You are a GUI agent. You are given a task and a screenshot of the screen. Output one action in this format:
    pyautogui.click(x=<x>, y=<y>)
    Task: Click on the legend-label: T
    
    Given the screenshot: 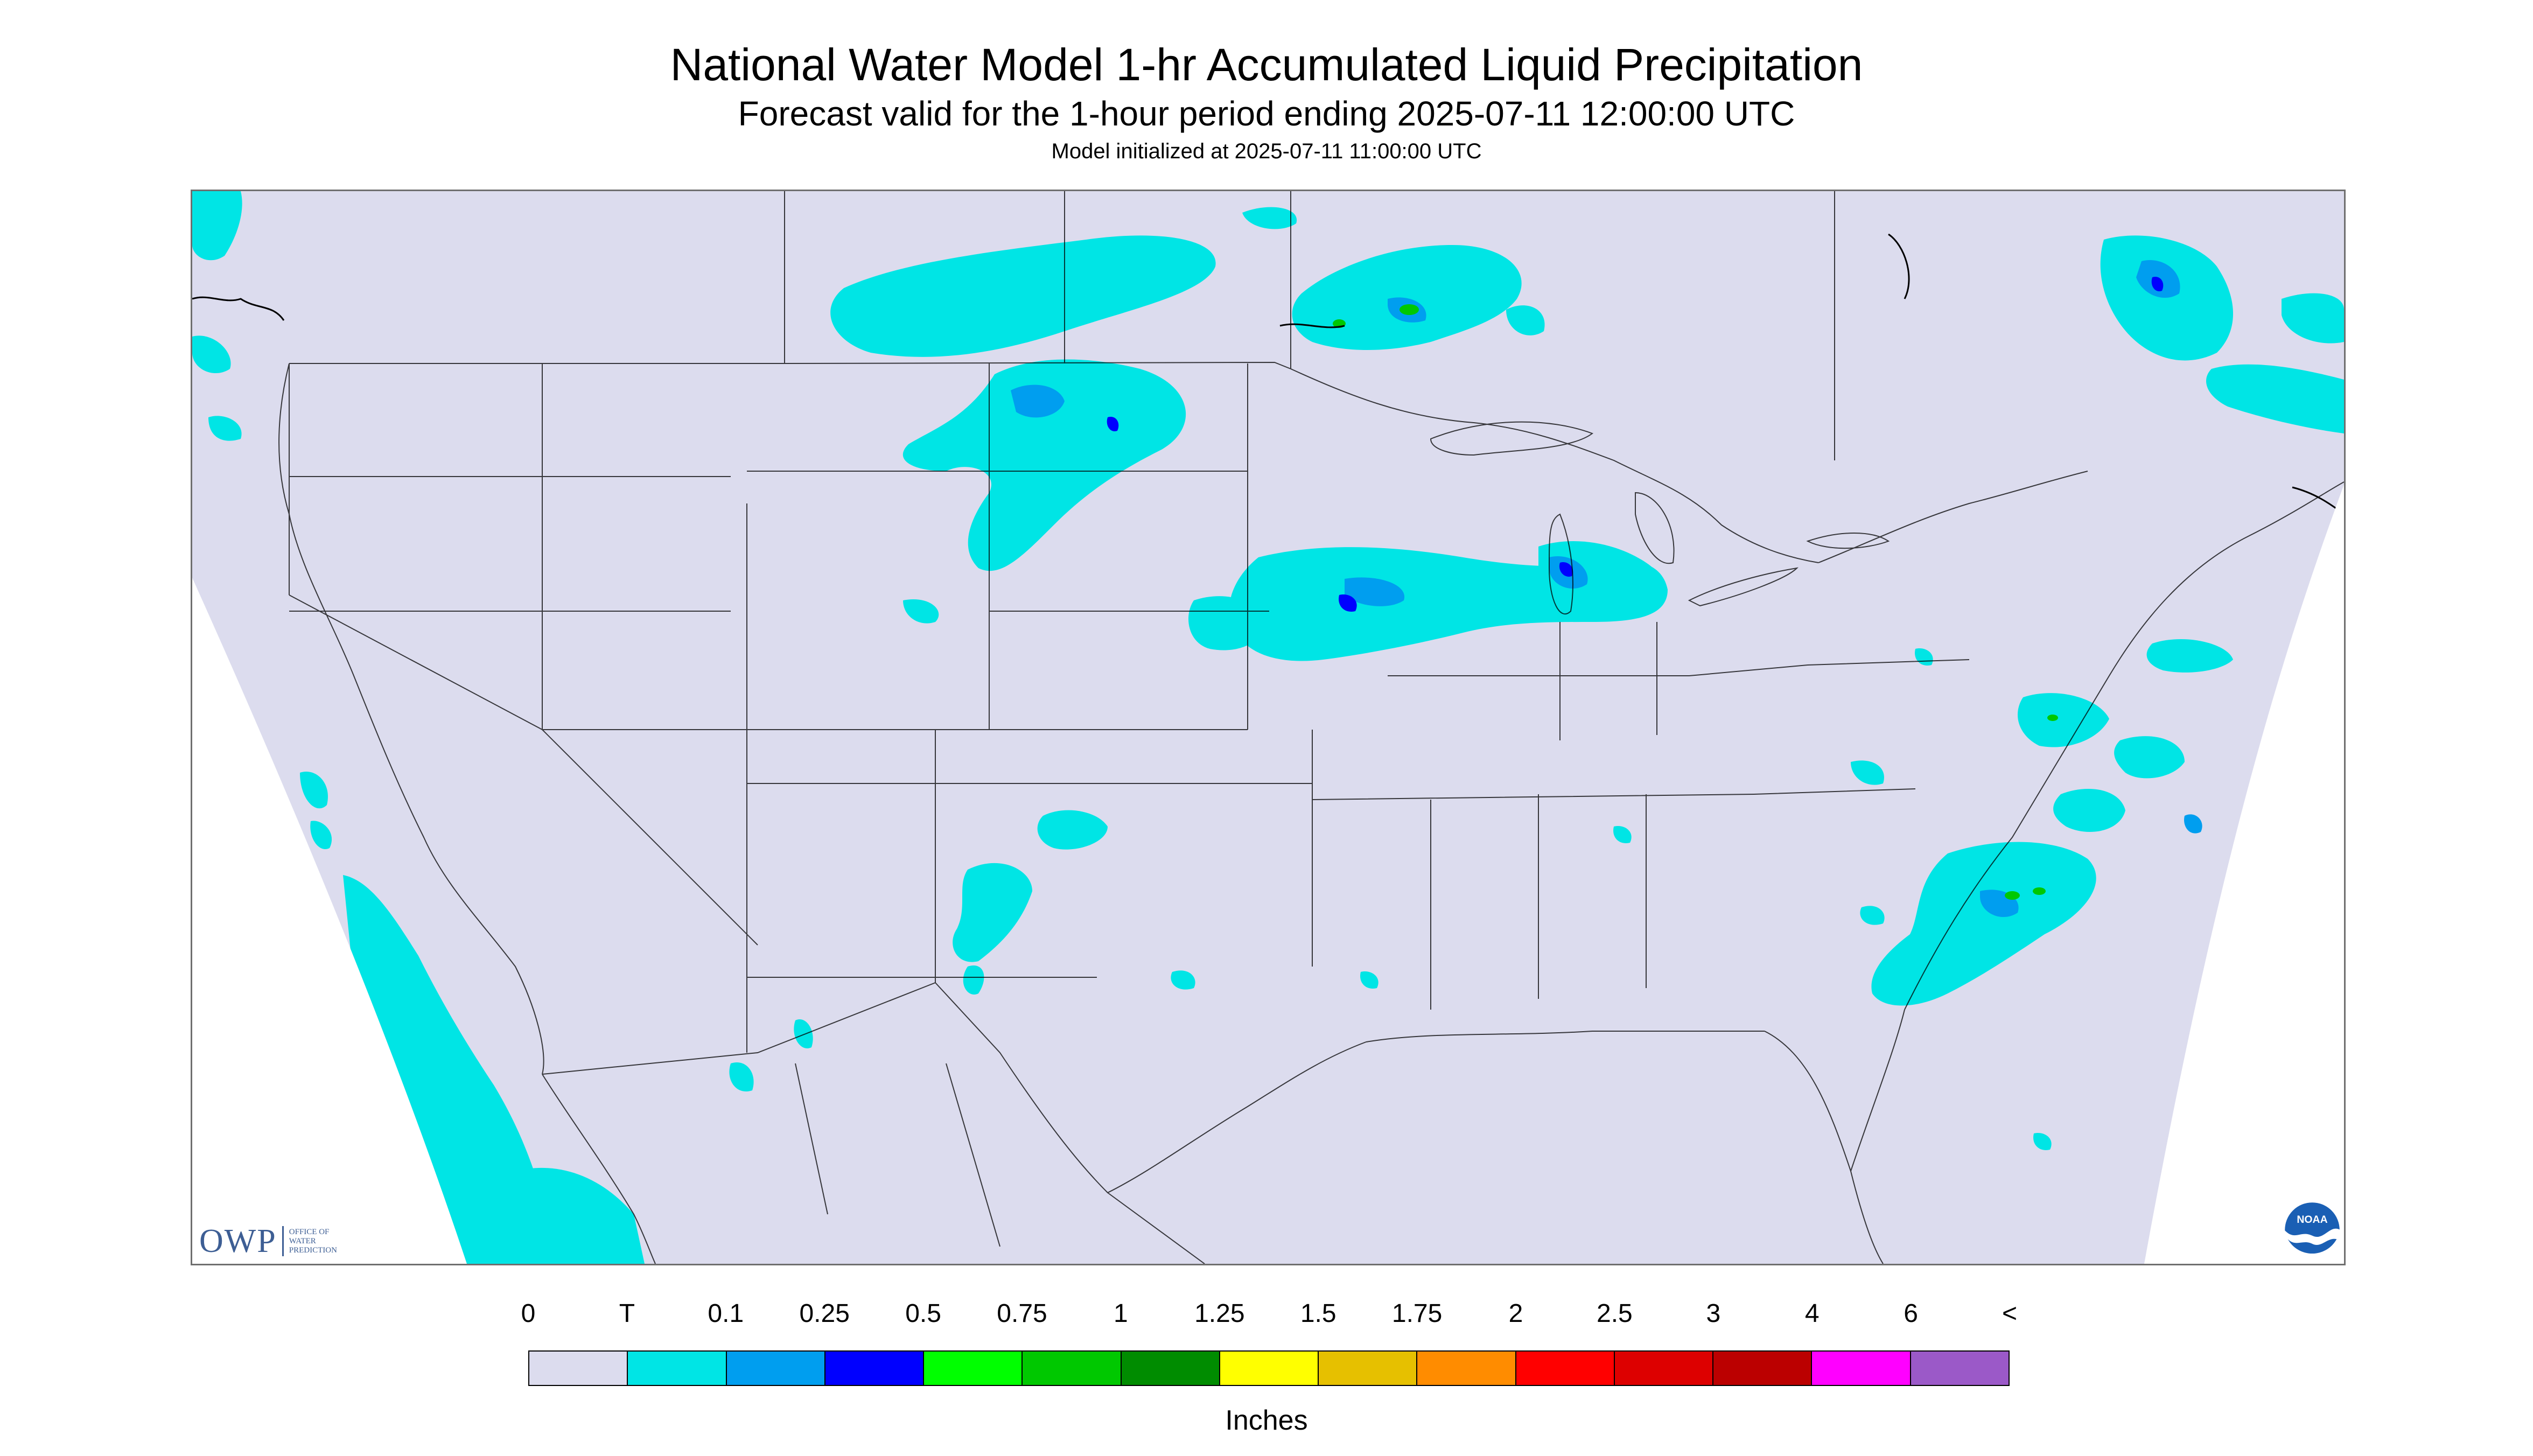 What is the action you would take?
    pyautogui.click(x=627, y=1313)
    